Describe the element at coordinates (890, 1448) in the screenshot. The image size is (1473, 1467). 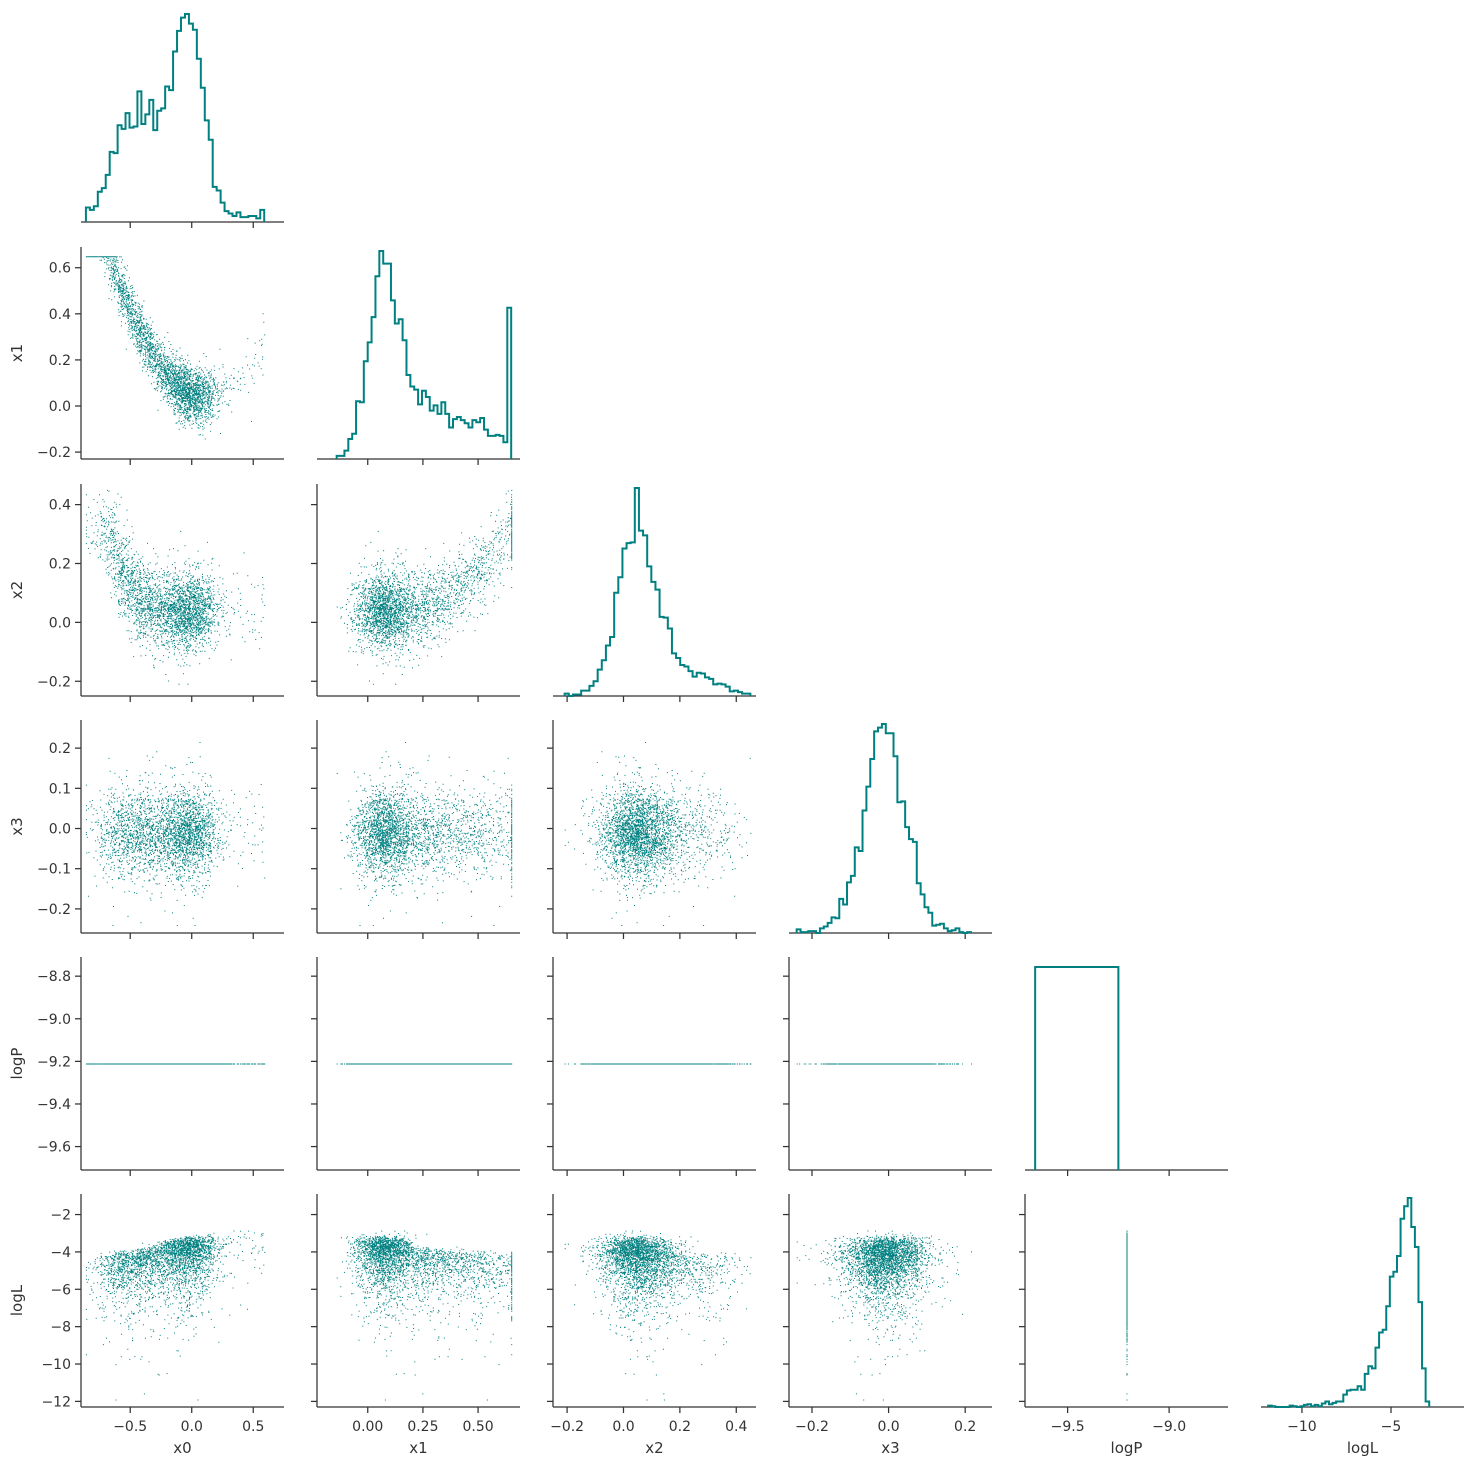
I see `x-axis-label: x3` at that location.